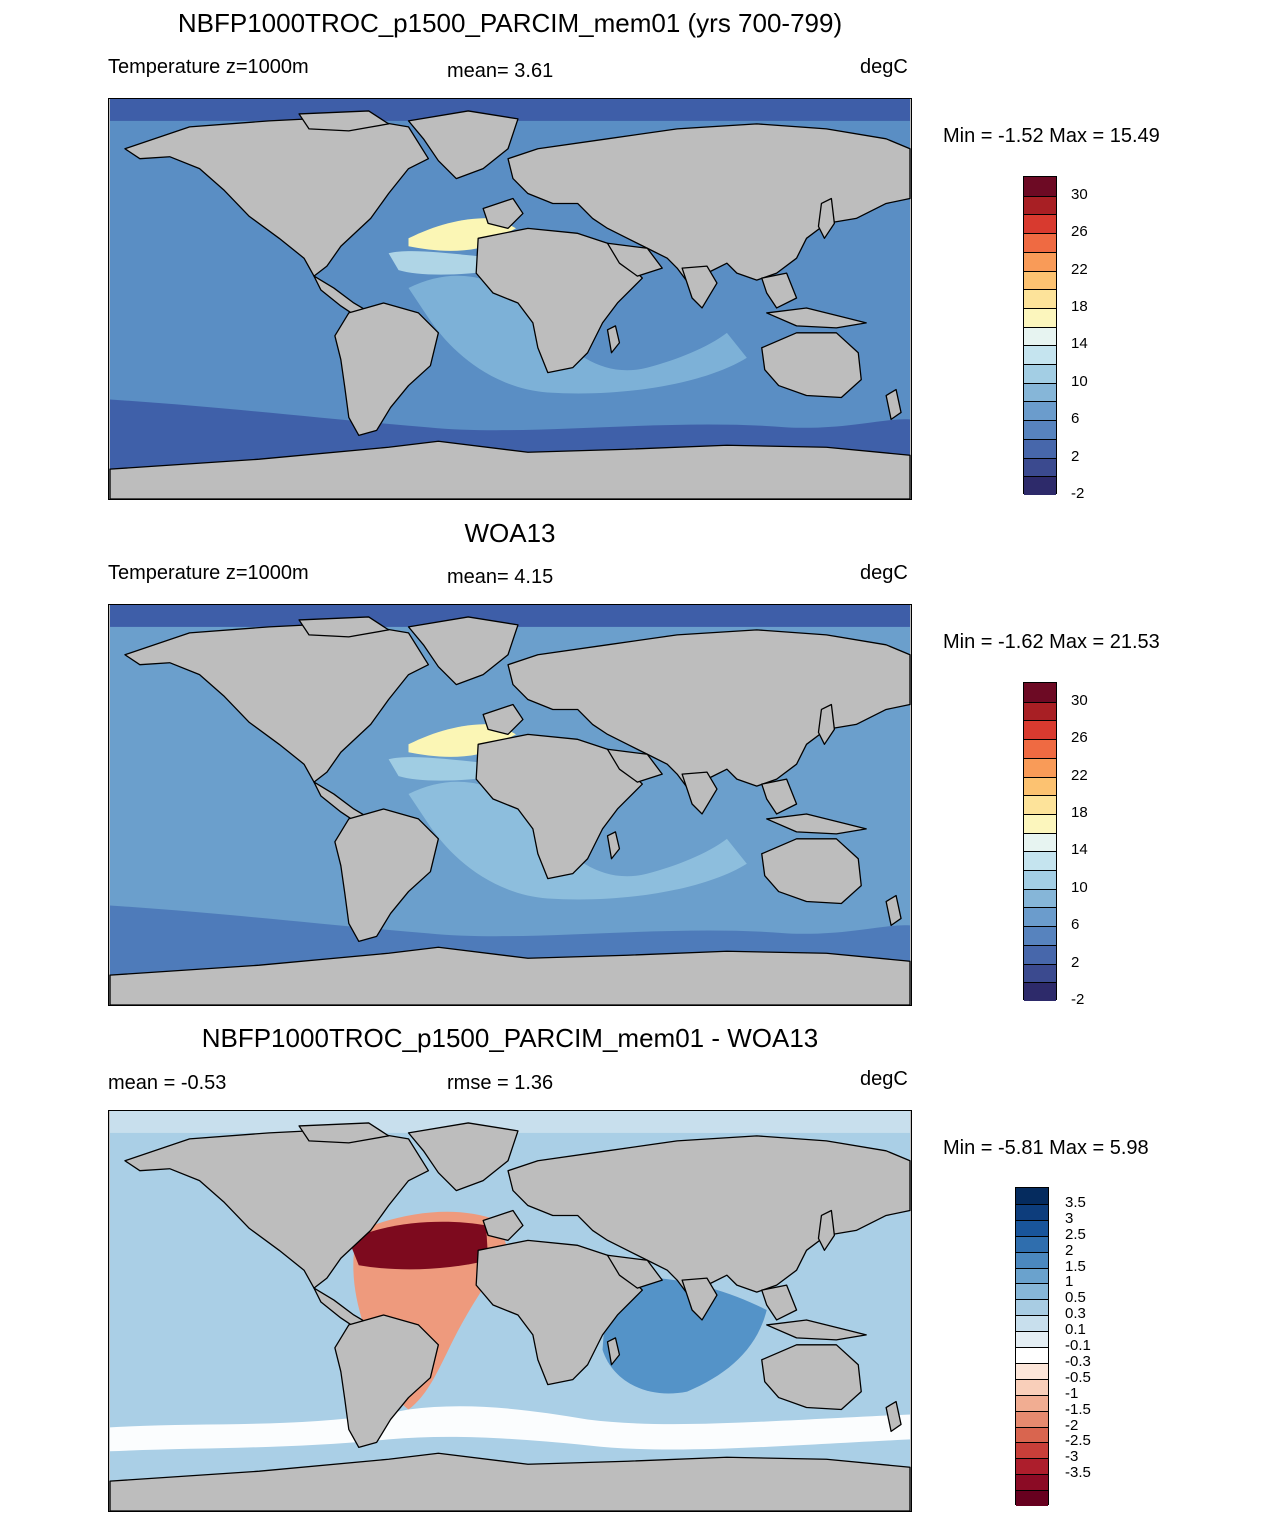  I want to click on colorbar-tick-label: 30, so click(1079, 700).